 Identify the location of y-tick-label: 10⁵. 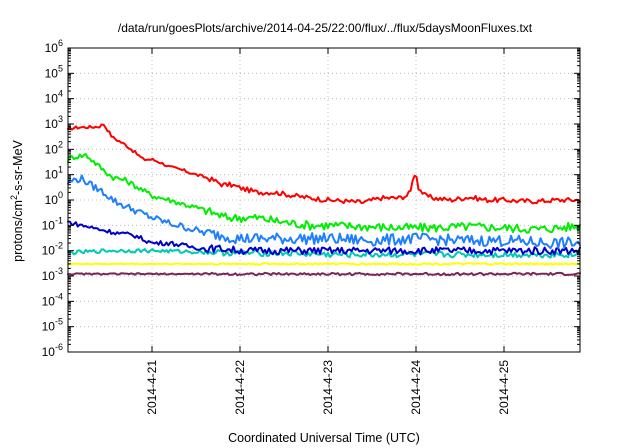
(54, 71).